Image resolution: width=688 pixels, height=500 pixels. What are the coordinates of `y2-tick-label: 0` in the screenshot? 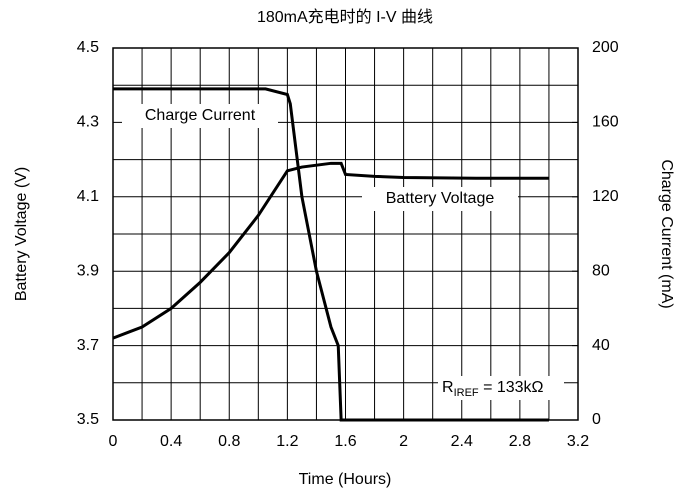 It's located at (596, 419).